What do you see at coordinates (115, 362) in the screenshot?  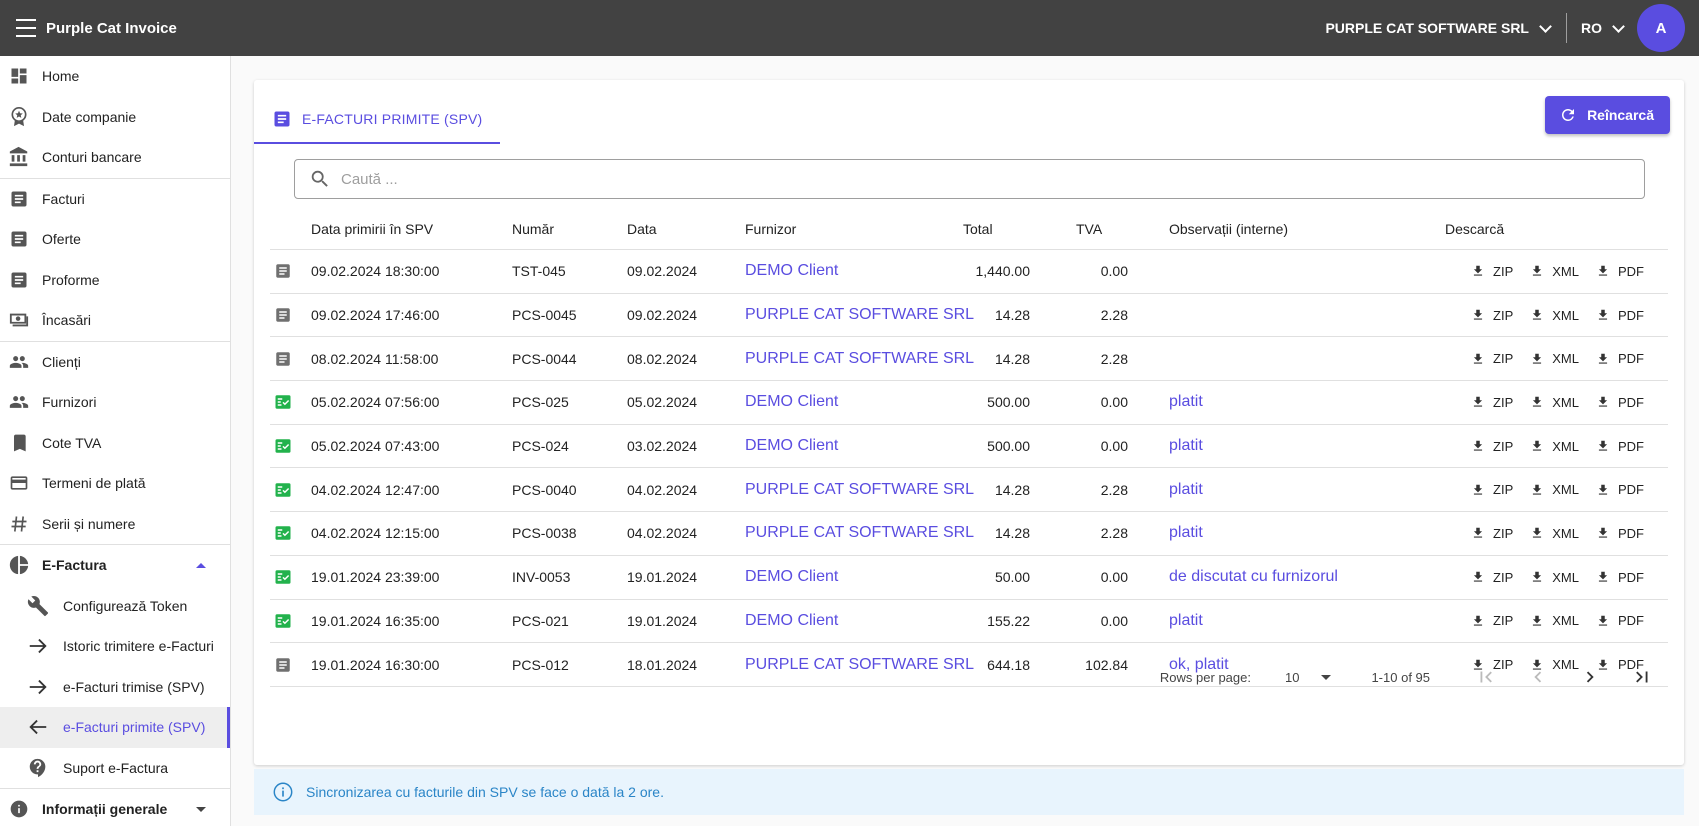 I see `sidebar-item-clienti: Clienți` at bounding box center [115, 362].